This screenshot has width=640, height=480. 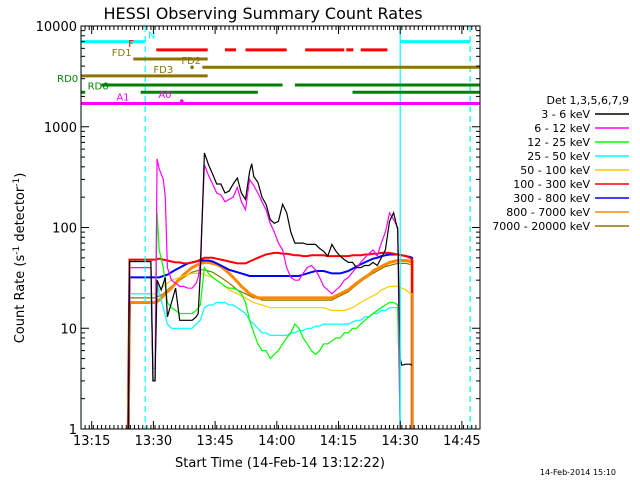 I want to click on y-tick-label: 100, so click(x=64, y=229).